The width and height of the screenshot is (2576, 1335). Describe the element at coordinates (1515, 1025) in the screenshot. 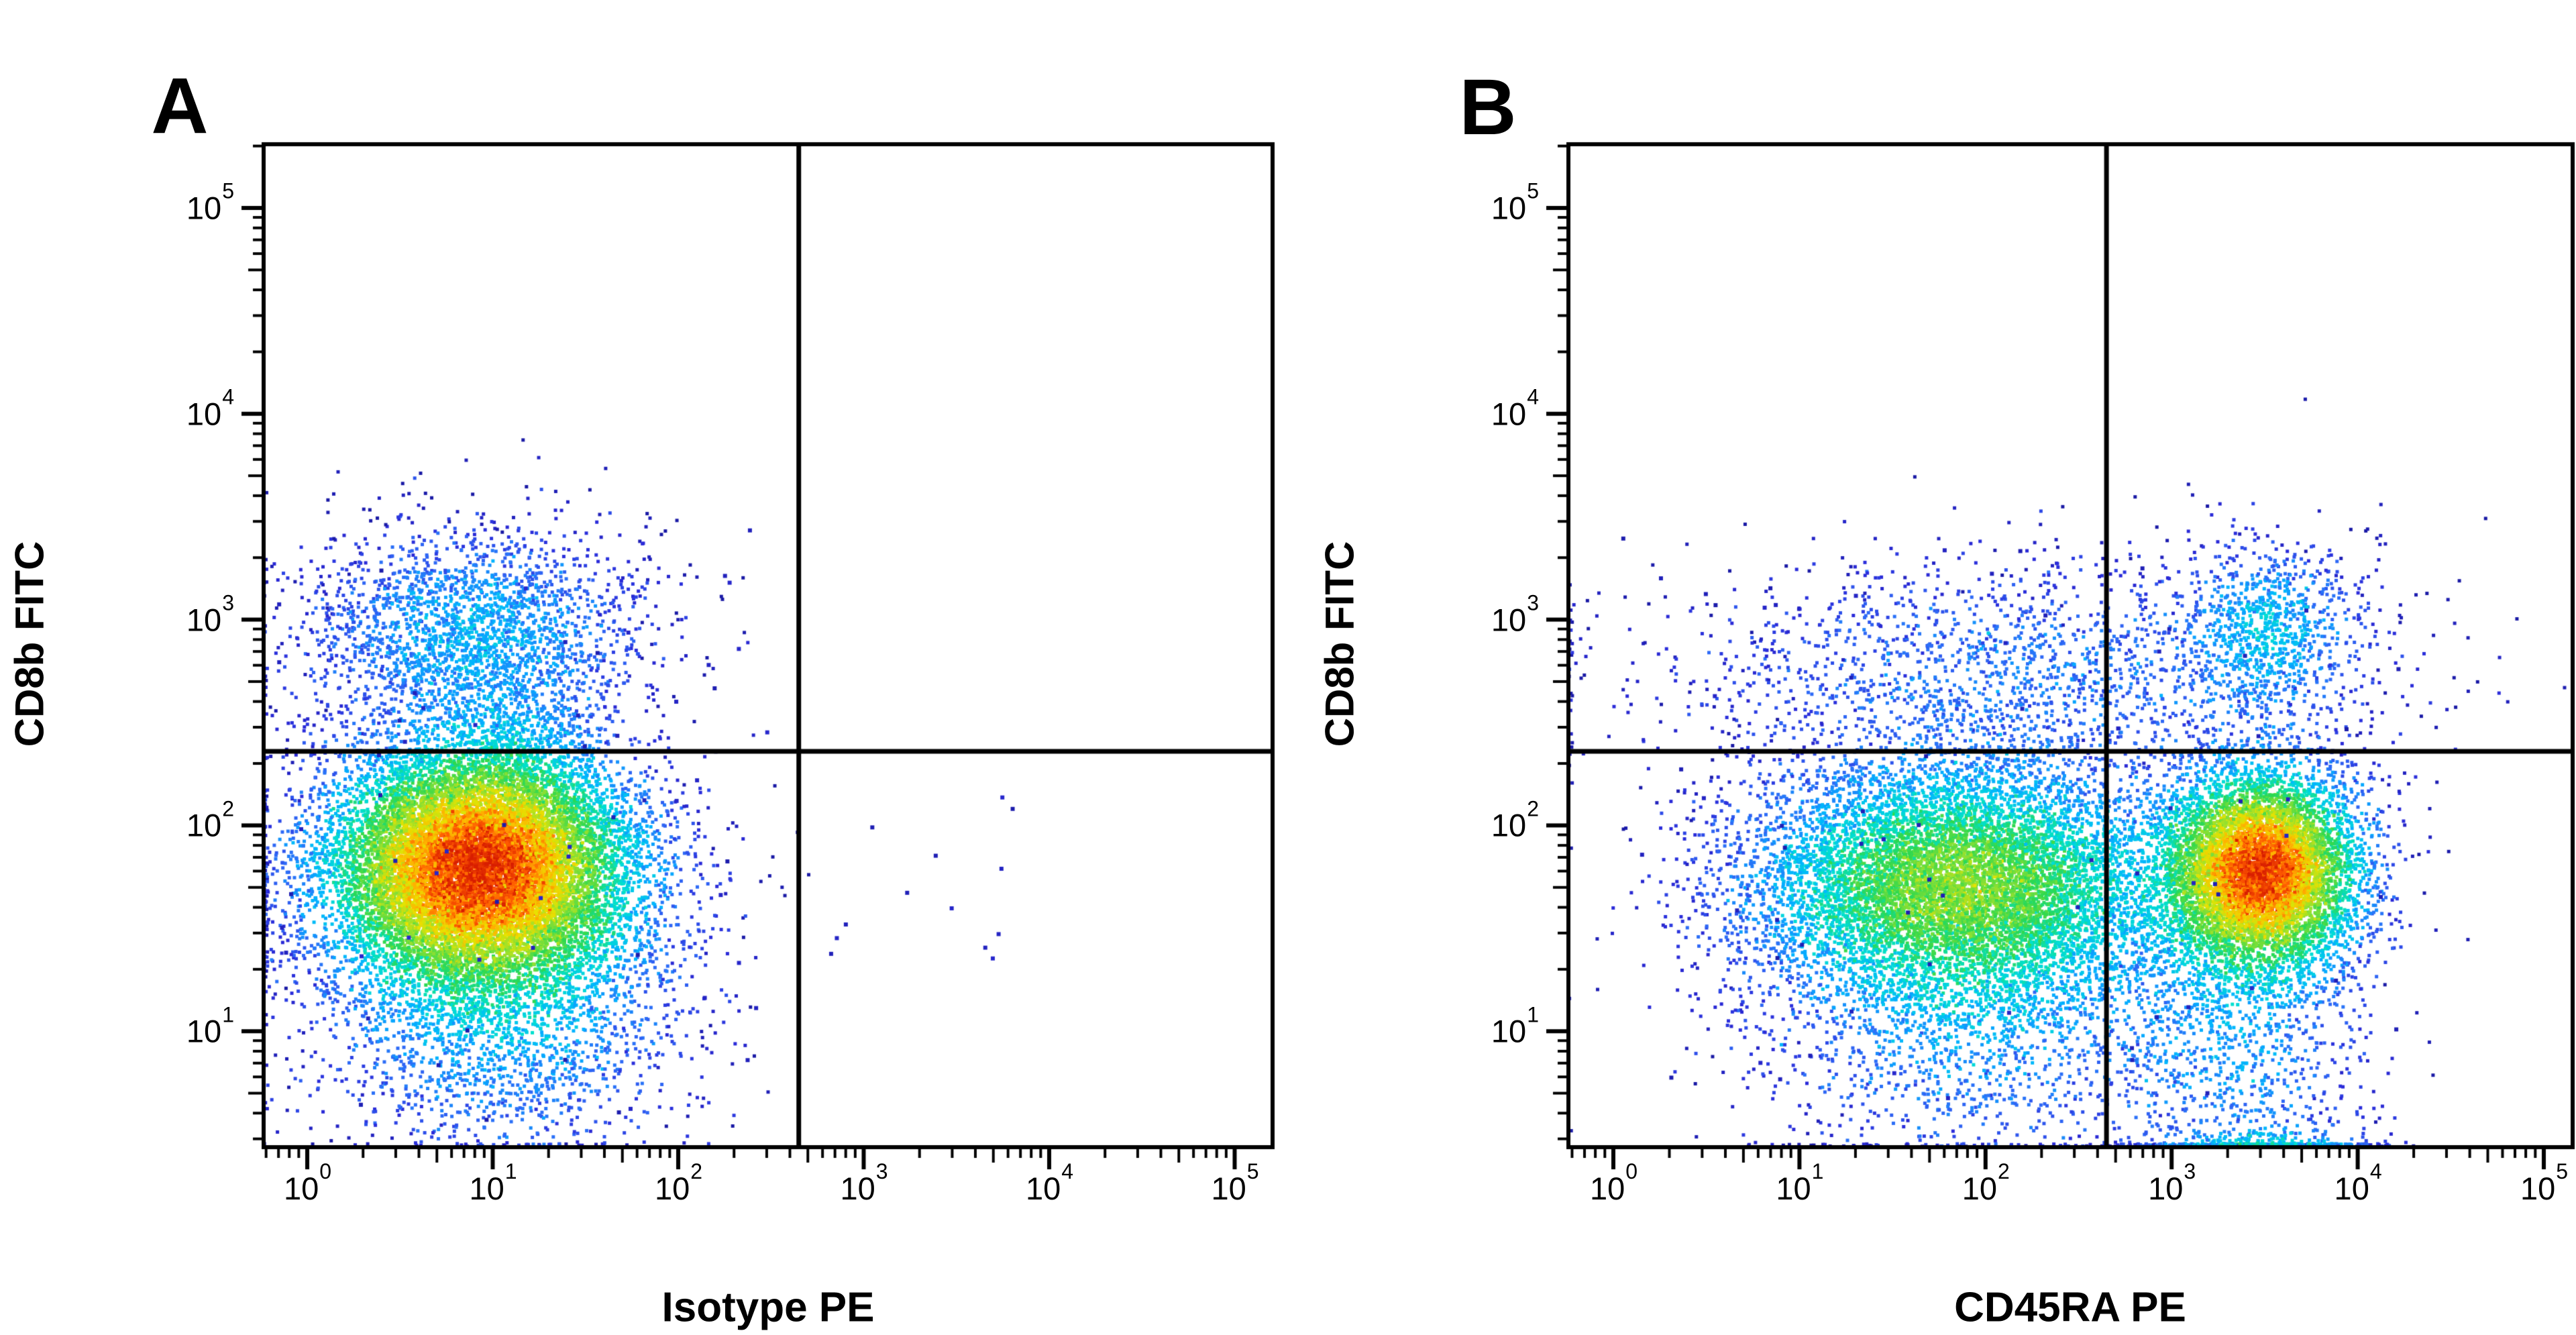

I see `panel-b-y-tick-10e1: 10¹` at that location.